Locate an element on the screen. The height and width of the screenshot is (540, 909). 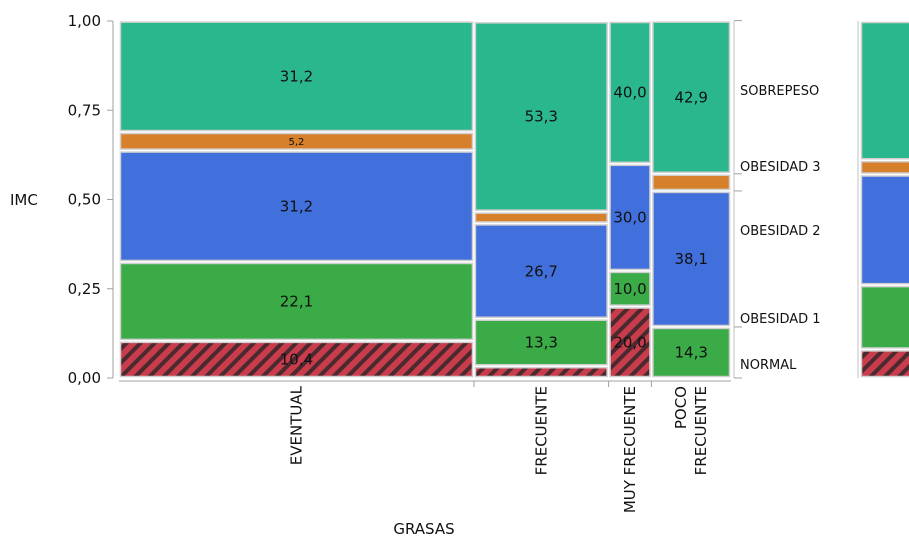
data-label: 42,9 is located at coordinates (691, 97).